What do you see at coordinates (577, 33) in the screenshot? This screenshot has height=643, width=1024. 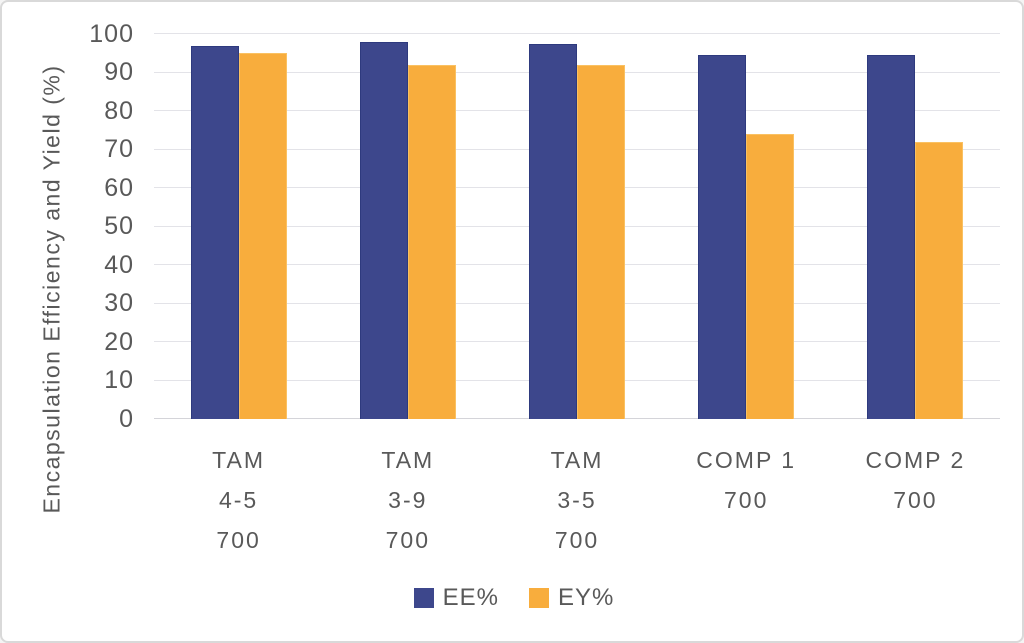 I see `gridline-y100` at bounding box center [577, 33].